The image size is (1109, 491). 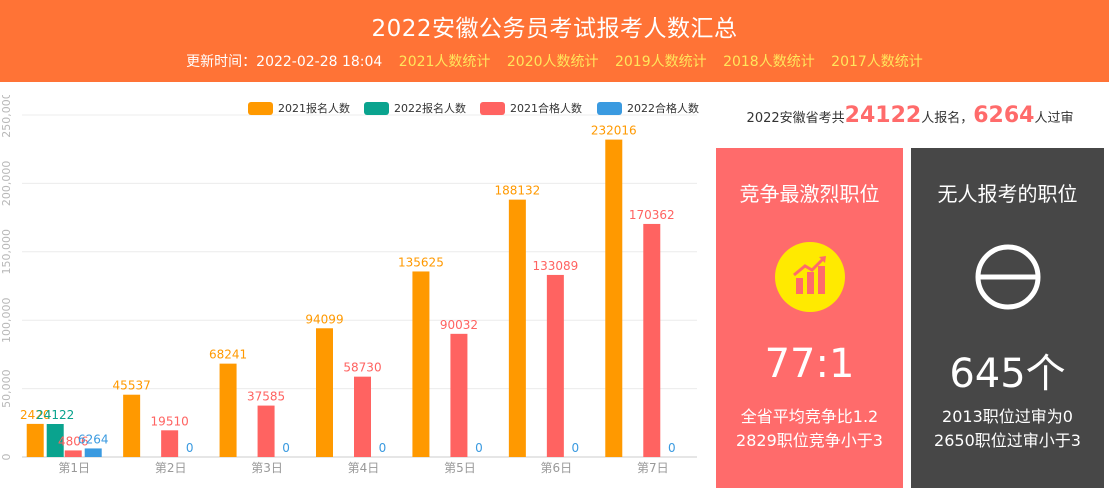 What do you see at coordinates (1007, 277) in the screenshot?
I see `empty-set-icon` at bounding box center [1007, 277].